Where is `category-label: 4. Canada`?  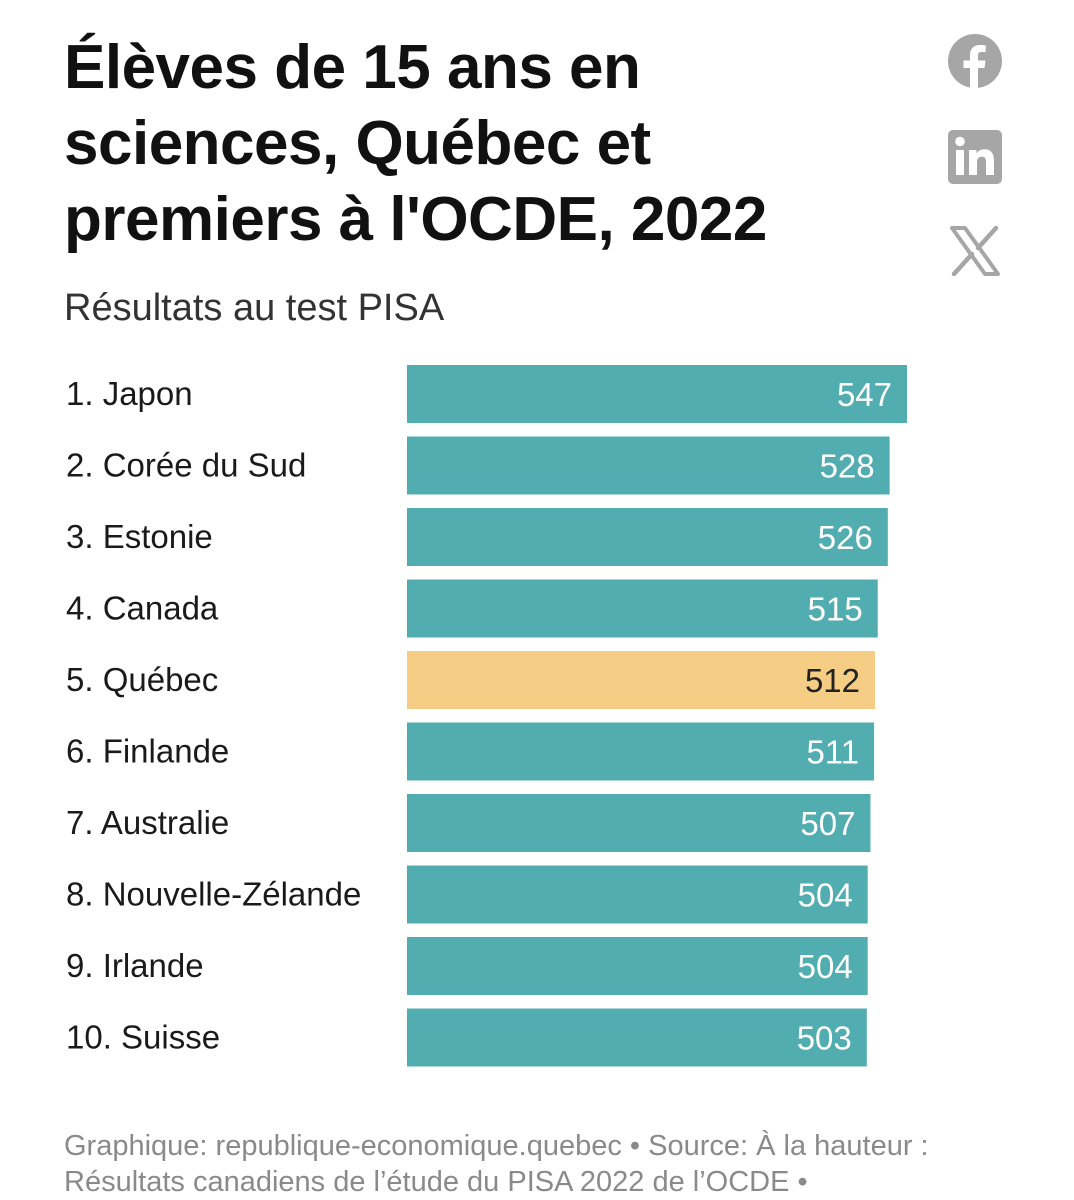
category-label: 4. Canada is located at coordinates (142, 608).